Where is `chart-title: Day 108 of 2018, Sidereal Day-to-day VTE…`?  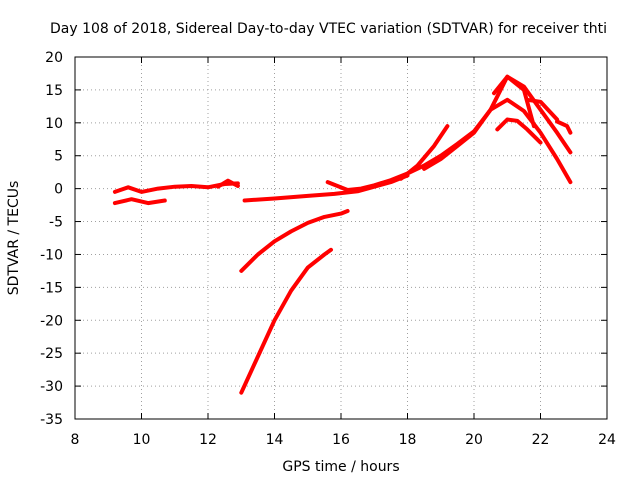 chart-title: Day 108 of 2018, Sidereal Day-to-day VTE… is located at coordinates (328, 29).